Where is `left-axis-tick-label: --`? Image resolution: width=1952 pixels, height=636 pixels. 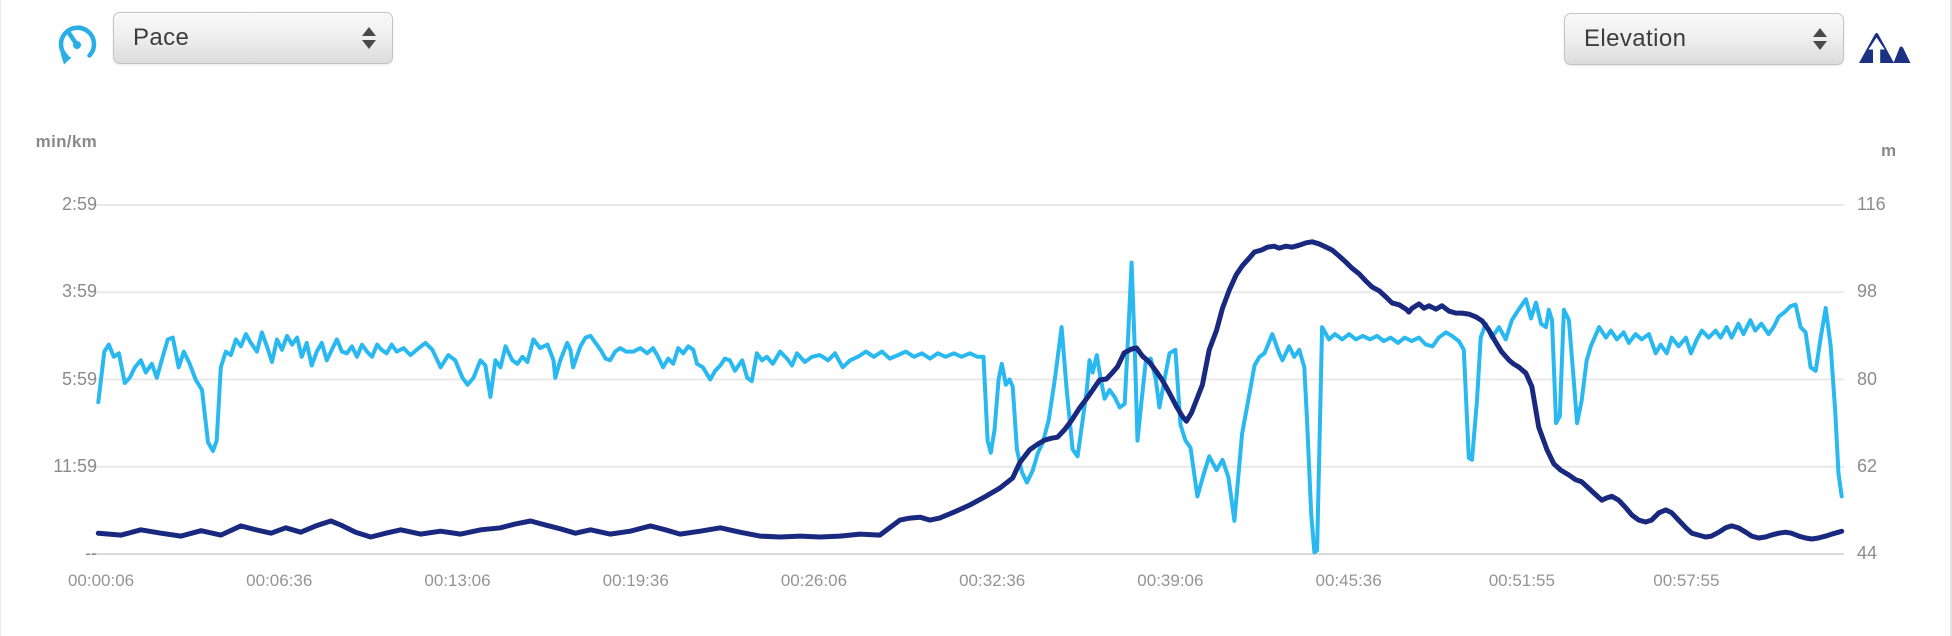 left-axis-tick-label: -- is located at coordinates (91, 553).